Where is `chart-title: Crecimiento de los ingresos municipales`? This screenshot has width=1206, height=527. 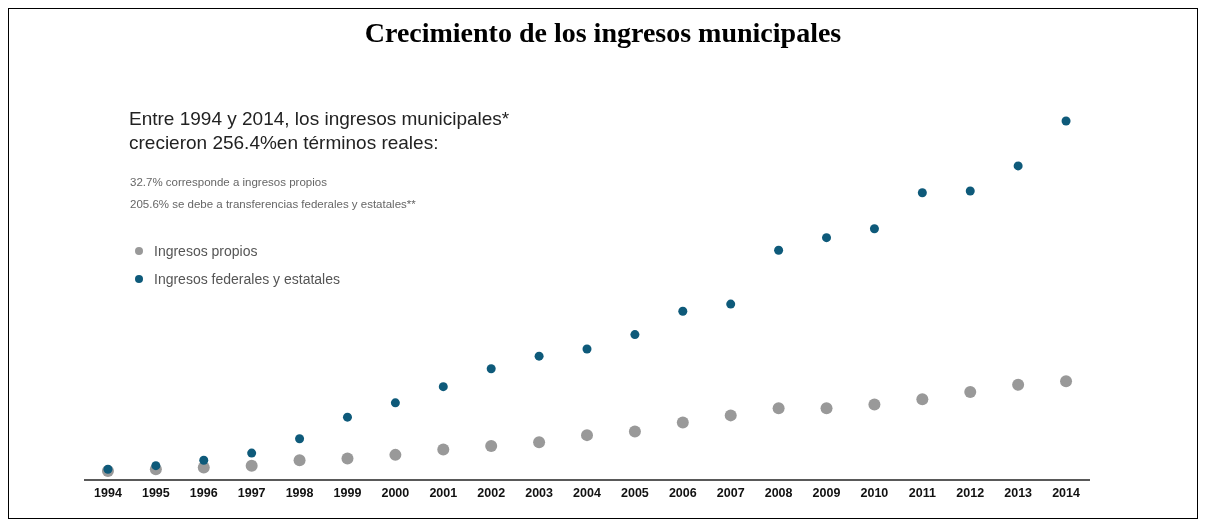 chart-title: Crecimiento de los ingresos municipales is located at coordinates (603, 33).